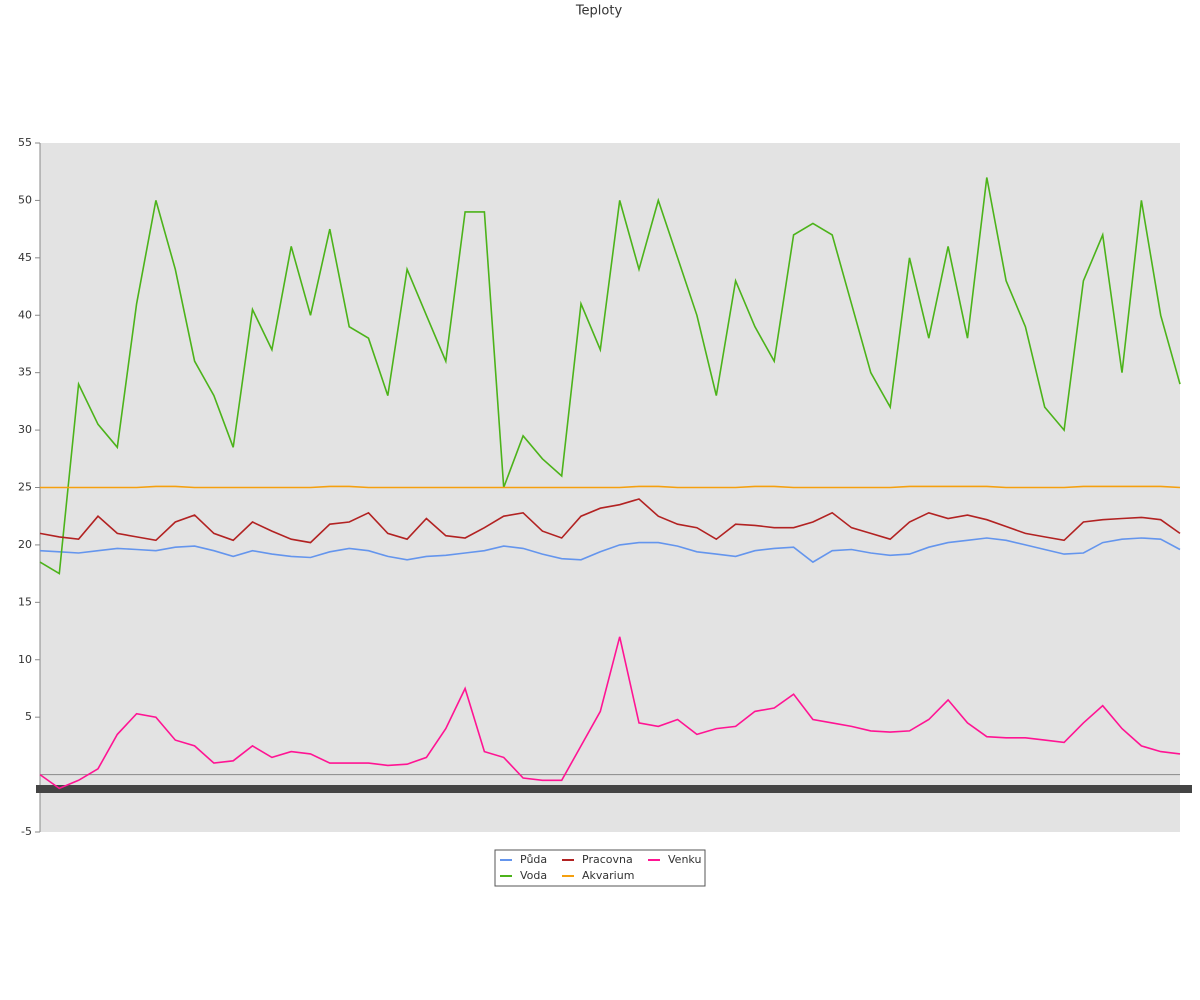 The width and height of the screenshot is (1200, 1000). What do you see at coordinates (25, 257) in the screenshot?
I see `y-tick-label: 45` at bounding box center [25, 257].